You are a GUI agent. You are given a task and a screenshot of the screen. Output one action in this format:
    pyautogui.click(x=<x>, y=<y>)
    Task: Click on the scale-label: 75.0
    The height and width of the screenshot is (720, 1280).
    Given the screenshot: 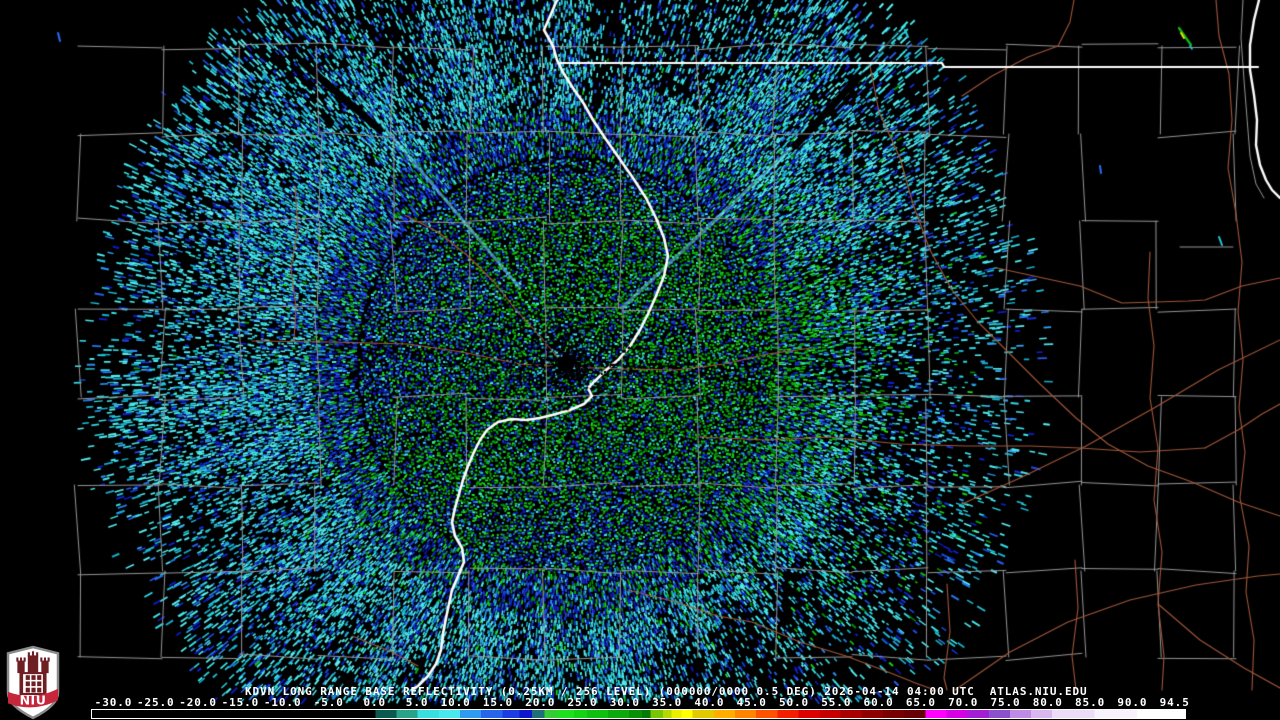 What is the action you would take?
    pyautogui.click(x=1005, y=702)
    